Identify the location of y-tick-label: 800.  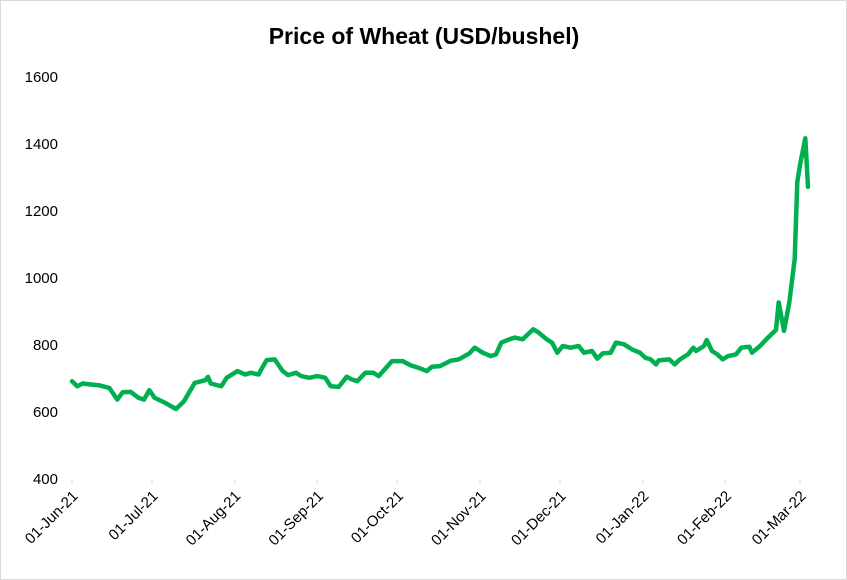
(45, 345).